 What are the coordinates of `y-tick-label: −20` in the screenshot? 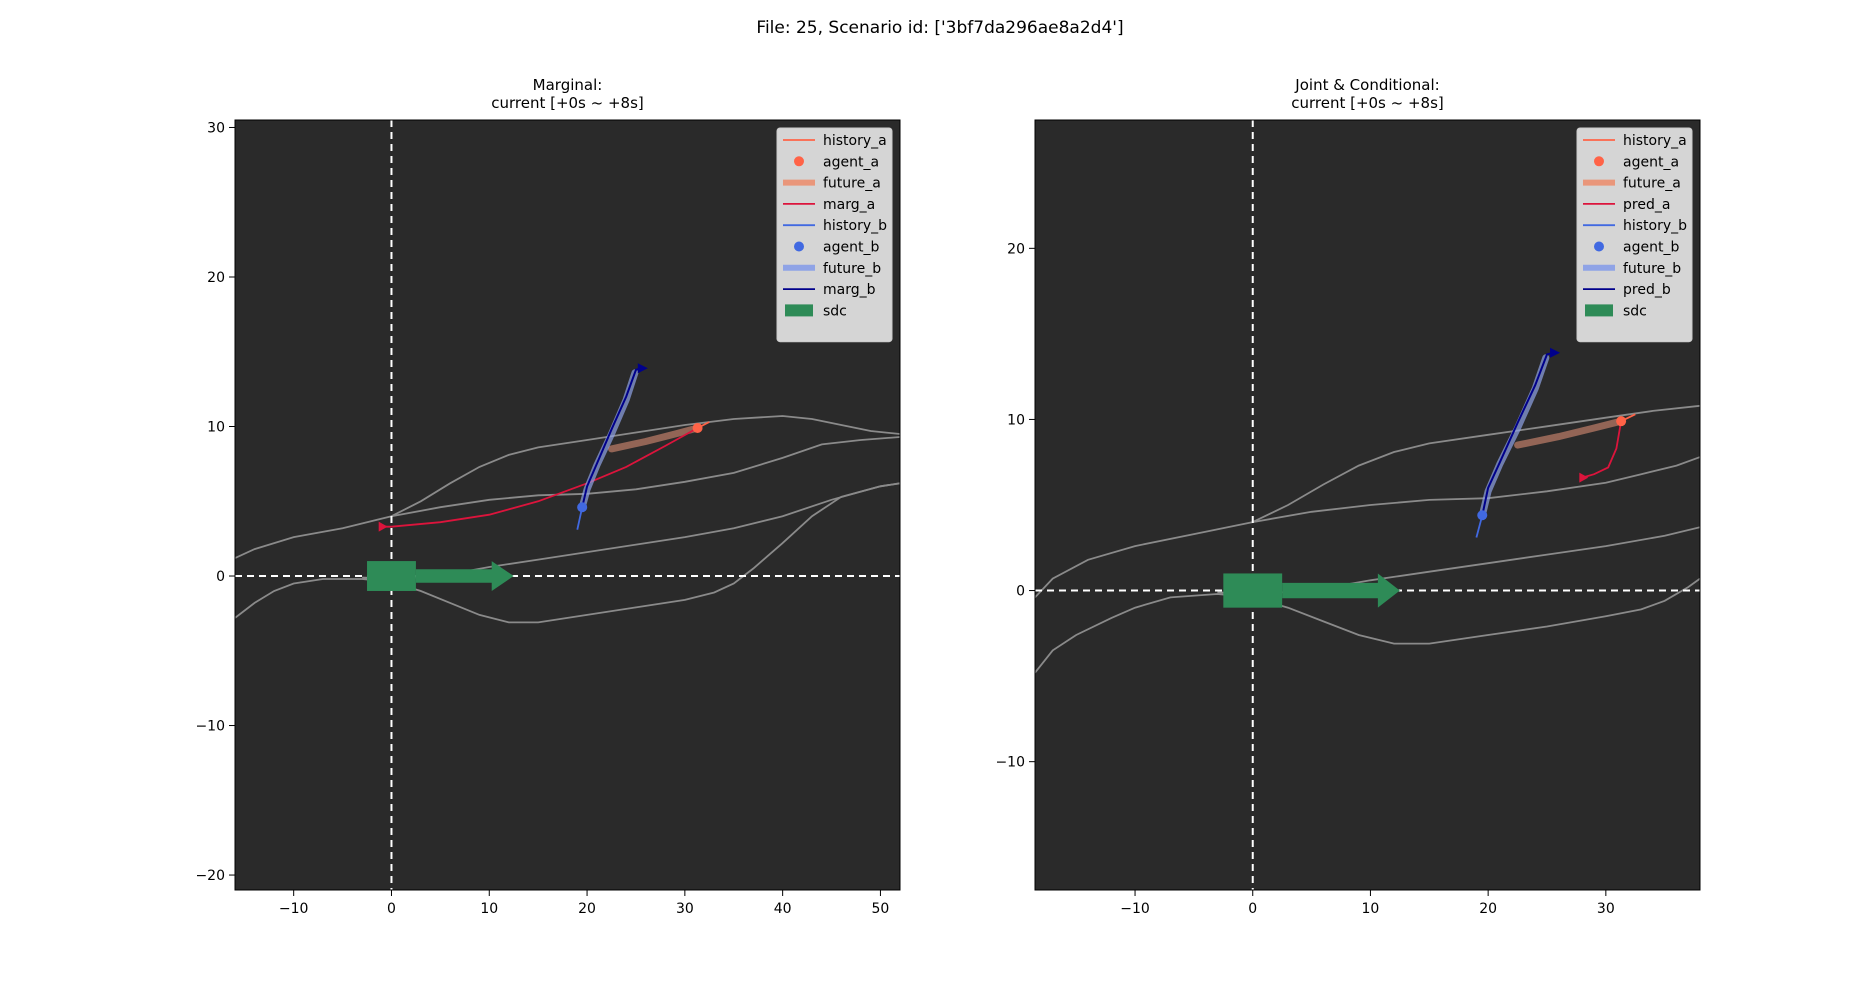 It's located at (210, 876).